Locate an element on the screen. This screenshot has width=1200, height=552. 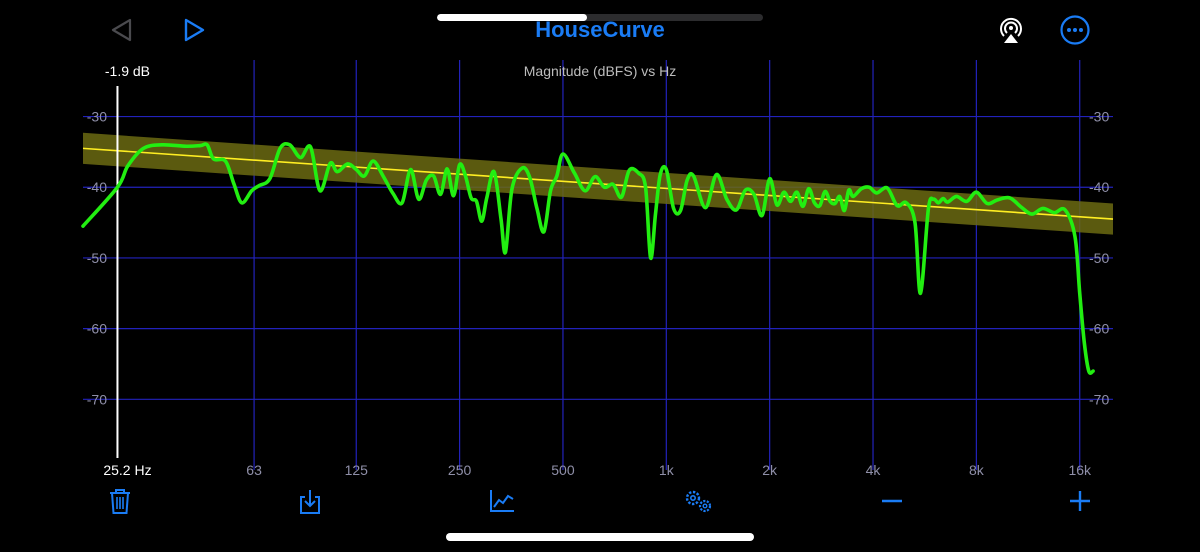
export-icon is located at coordinates (310, 502).